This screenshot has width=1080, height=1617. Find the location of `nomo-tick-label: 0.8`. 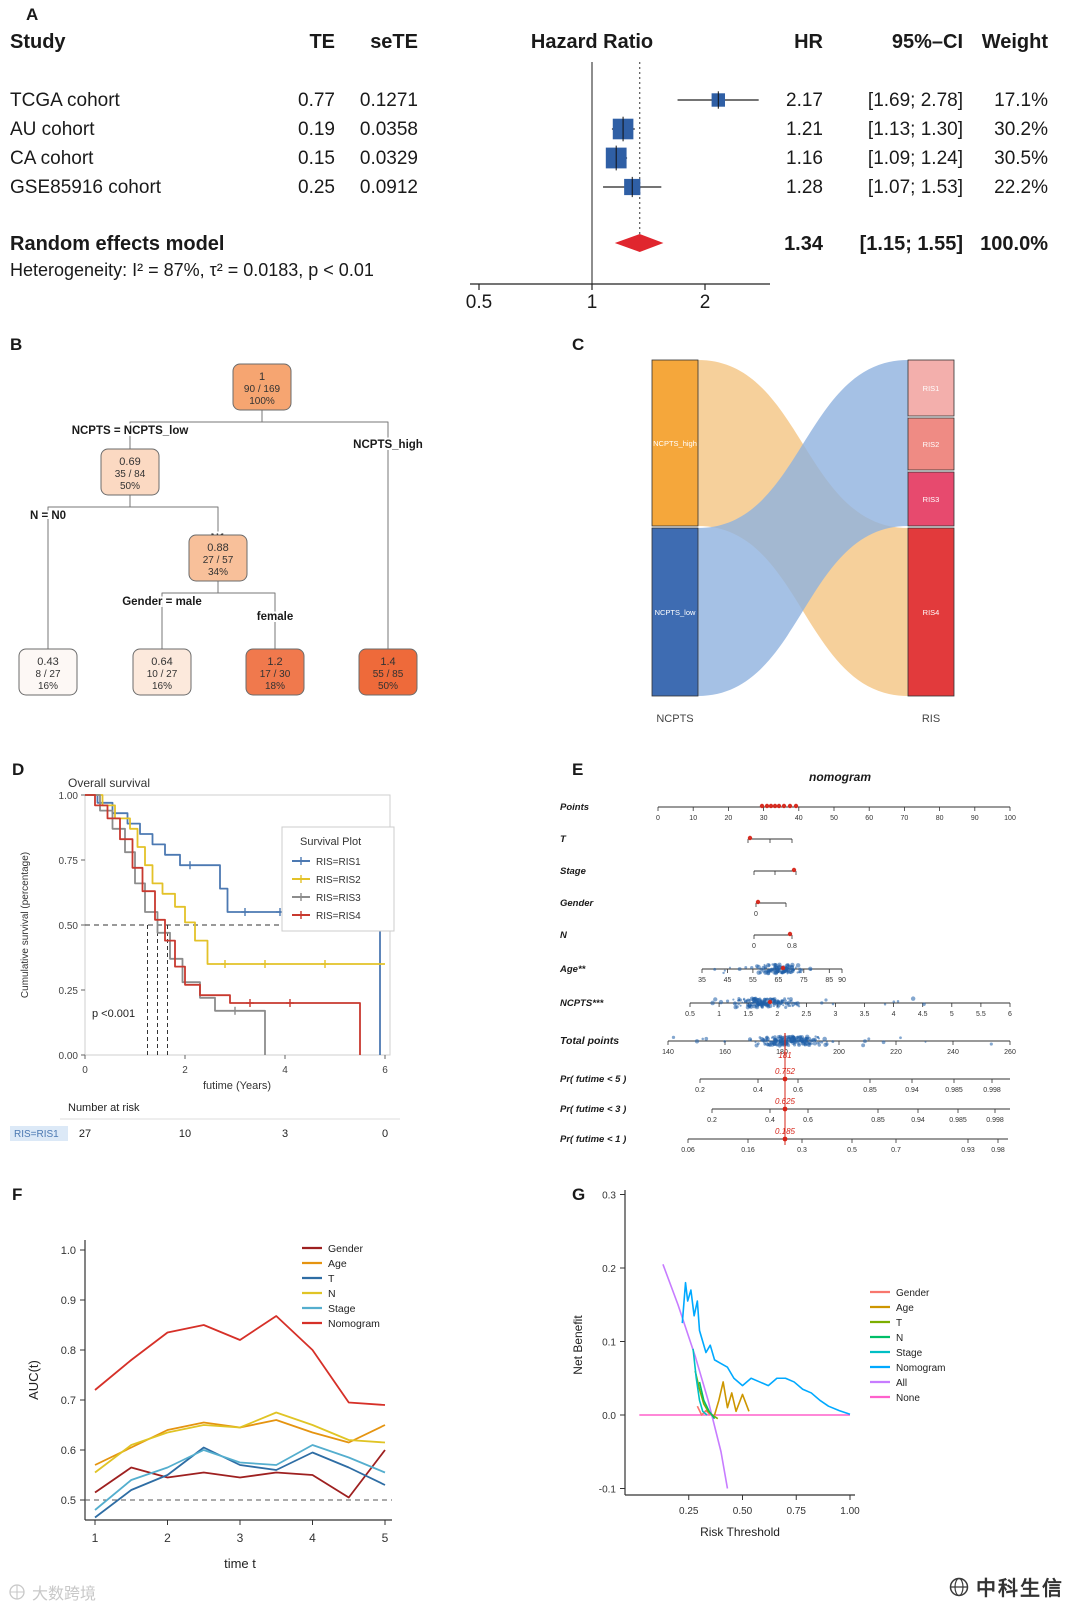

nomo-tick-label: 0.8 is located at coordinates (792, 946).